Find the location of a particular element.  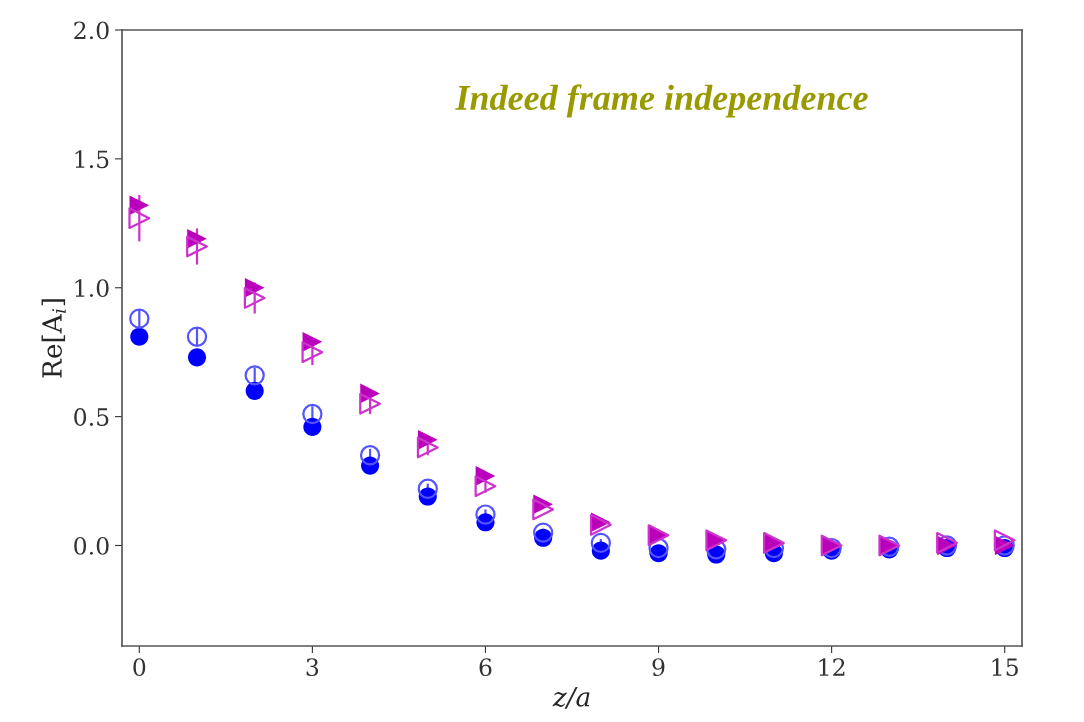

y-tick-label: 1.0 is located at coordinates (92, 288).